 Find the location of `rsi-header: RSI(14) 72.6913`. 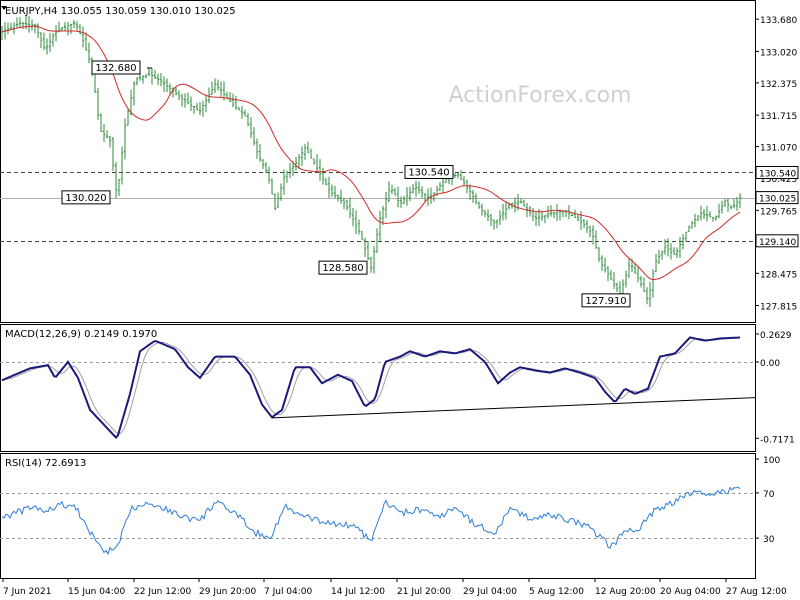

rsi-header: RSI(14) 72.6913 is located at coordinates (45, 463).